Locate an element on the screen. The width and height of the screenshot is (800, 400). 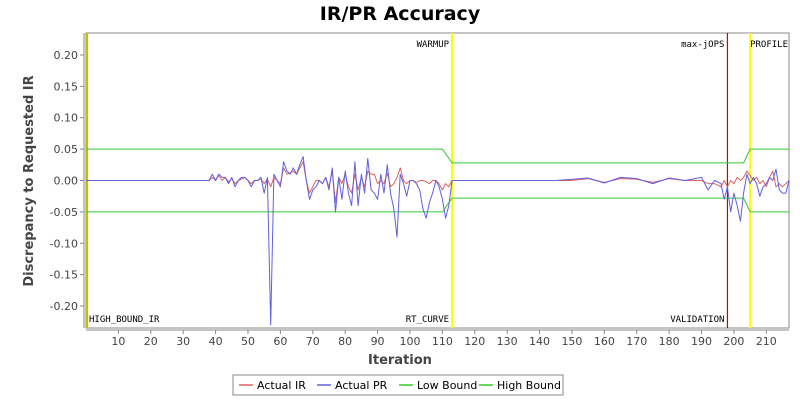
legend-entry: Low Bound is located at coordinates (447, 385).